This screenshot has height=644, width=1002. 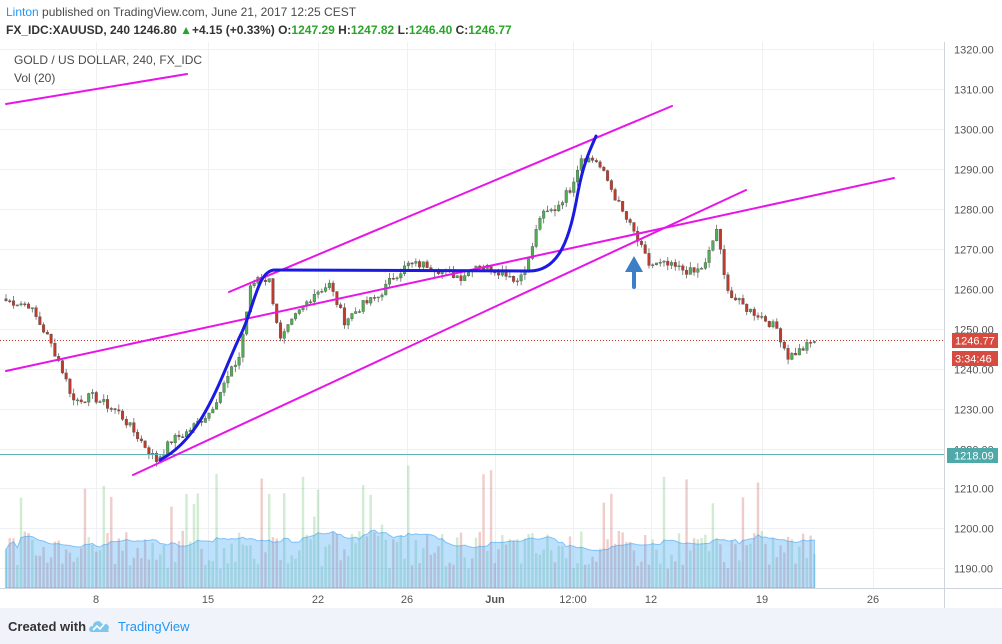 I want to click on tradingview-cloud-icon, so click(x=100, y=626).